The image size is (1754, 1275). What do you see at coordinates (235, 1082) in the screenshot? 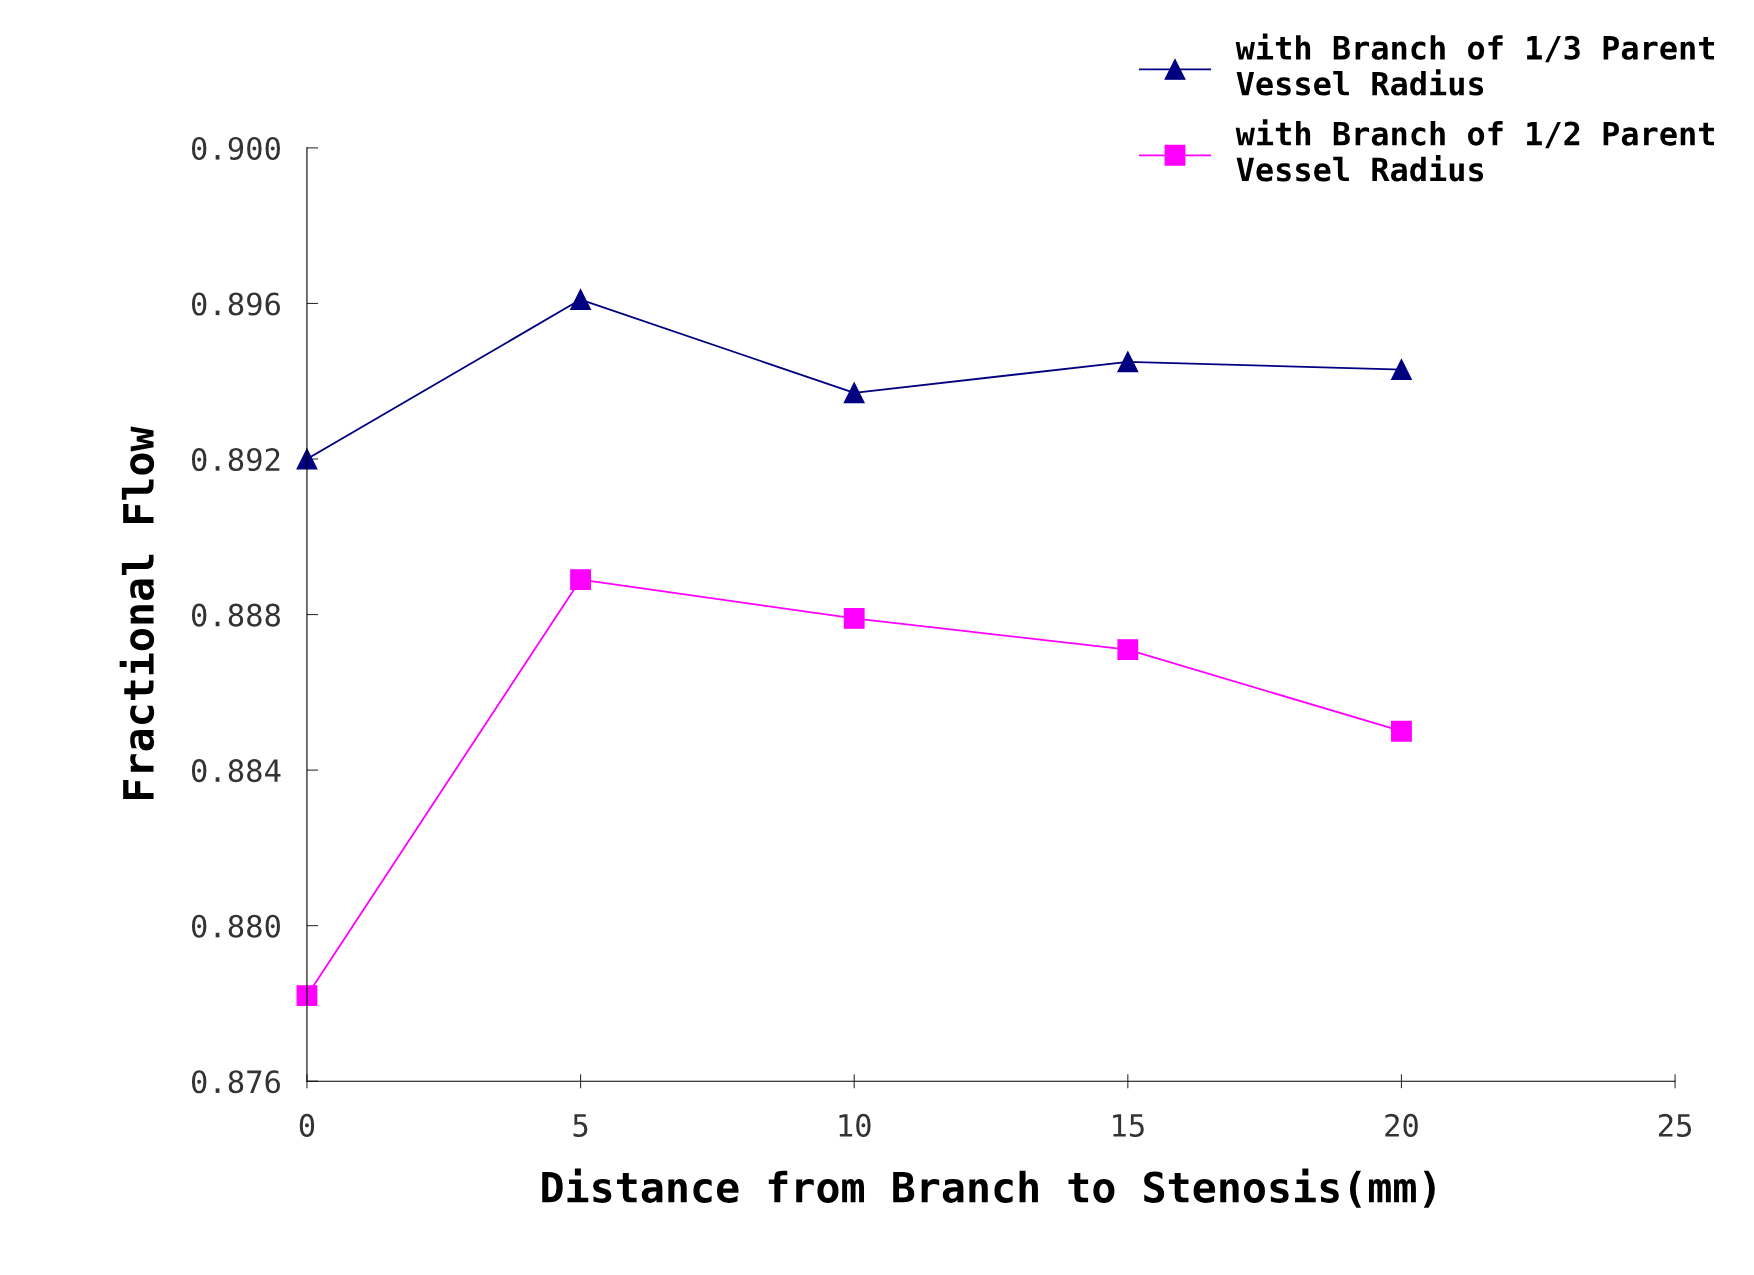
I see `y-tick-label: 0.876` at bounding box center [235, 1082].